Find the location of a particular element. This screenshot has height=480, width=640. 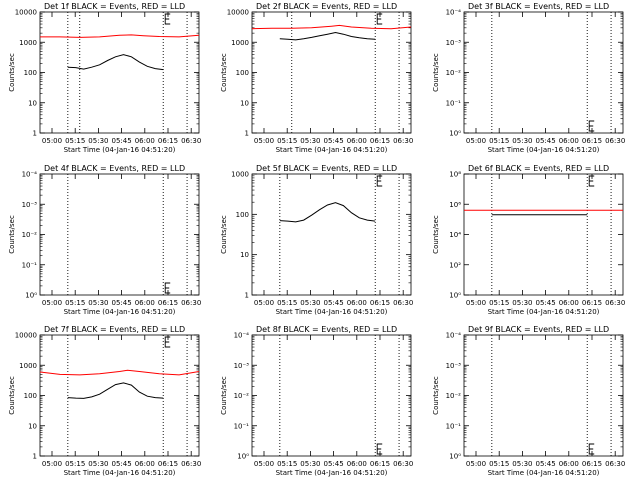

panel-title: Det 6f BLACK = Events, RED = LLD is located at coordinates (538, 168).